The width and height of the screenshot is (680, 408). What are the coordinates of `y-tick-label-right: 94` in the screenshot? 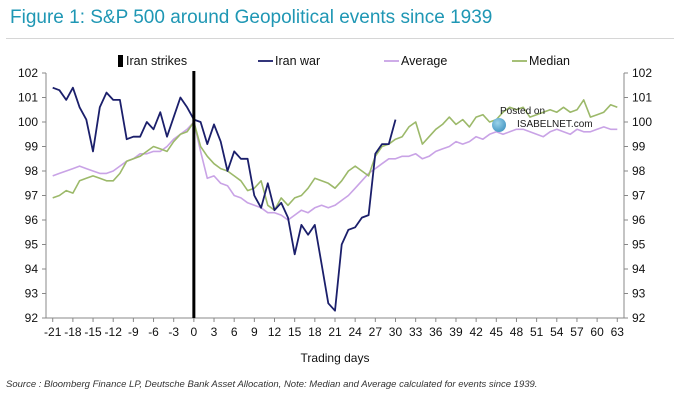 It's located at (639, 269).